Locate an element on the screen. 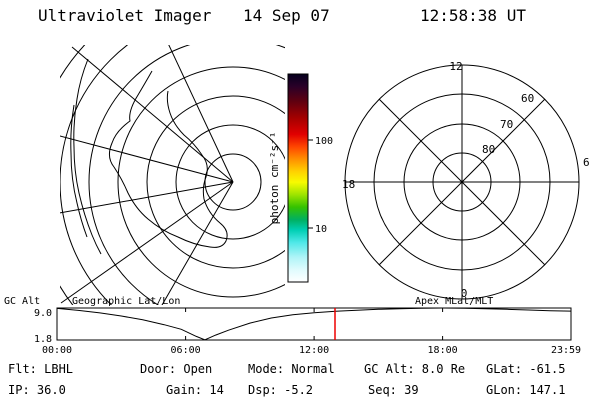 This screenshot has height=400, width=600. ytick-9: 9.0 is located at coordinates (43, 313).